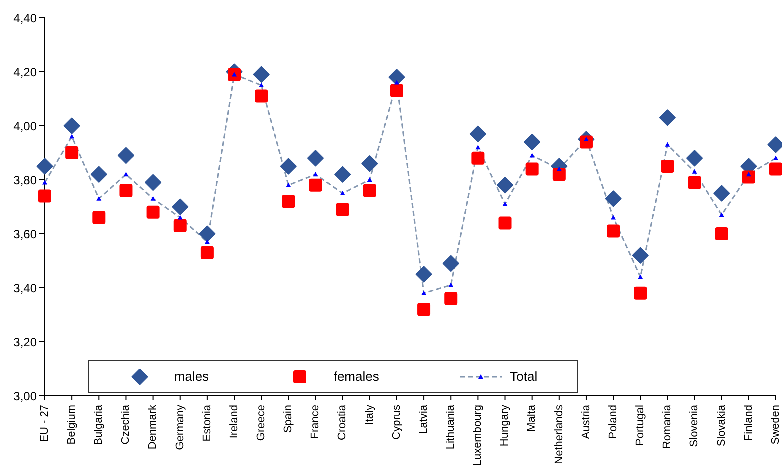  Describe the element at coordinates (262, 423) in the screenshot. I see `x-tick-label: Greece` at that location.